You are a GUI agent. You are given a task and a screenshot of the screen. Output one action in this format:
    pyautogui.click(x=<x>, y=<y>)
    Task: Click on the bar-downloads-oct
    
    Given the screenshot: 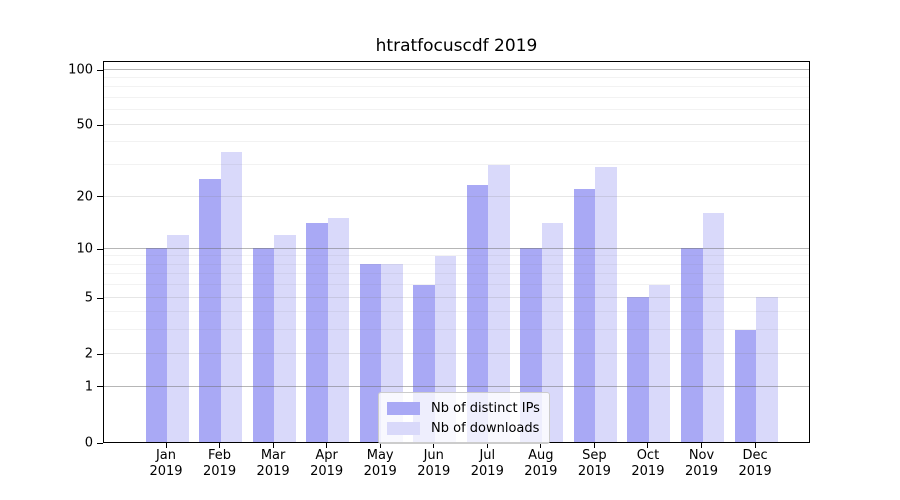 What is the action you would take?
    pyautogui.click(x=659, y=363)
    